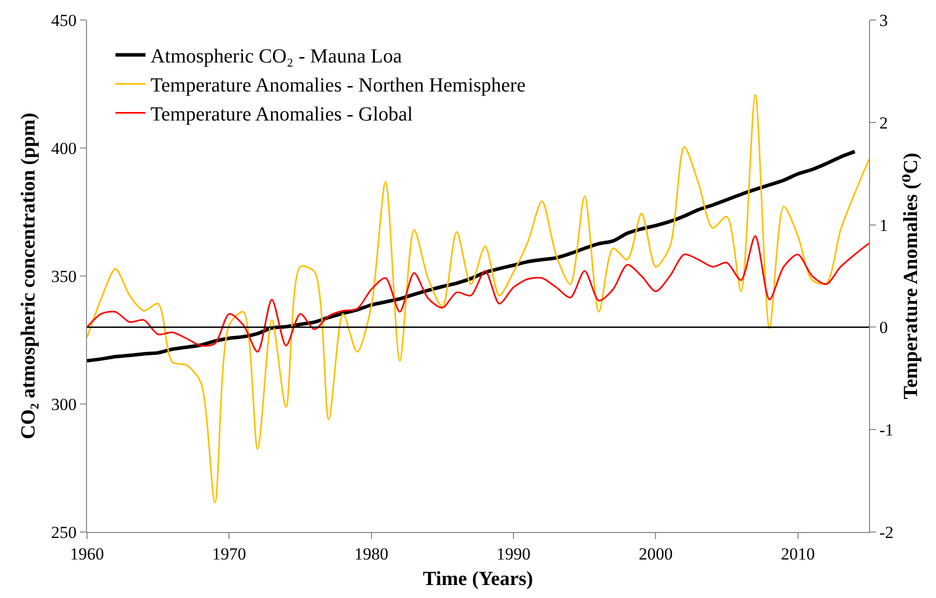  What do you see at coordinates (29, 276) in the screenshot?
I see `y-axis-title: CO₂ atmospheric concentration (ppm)` at bounding box center [29, 276].